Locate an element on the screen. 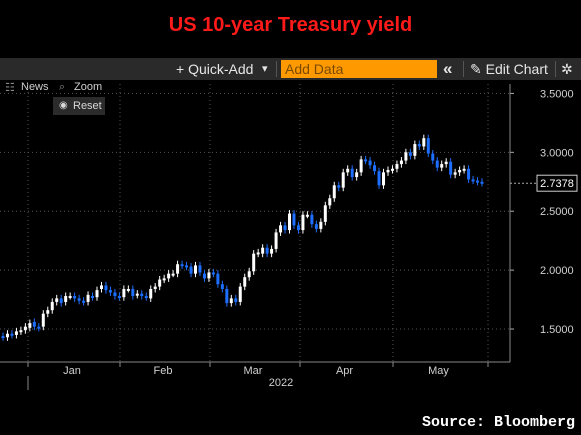  last-value-label: 2.7378 is located at coordinates (557, 184).